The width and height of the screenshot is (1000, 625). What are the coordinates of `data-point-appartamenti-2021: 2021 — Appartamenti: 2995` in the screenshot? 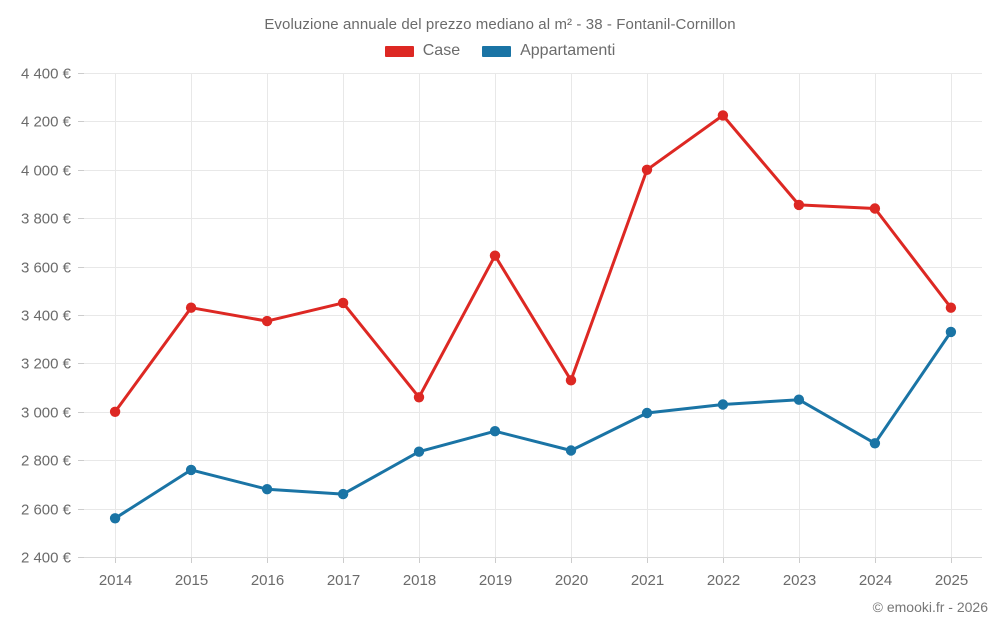 It's located at (647, 413).